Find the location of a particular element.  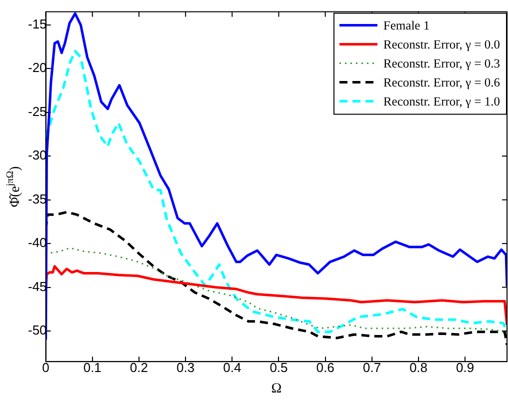

x-tick-label: 0.7 is located at coordinates (371, 367).